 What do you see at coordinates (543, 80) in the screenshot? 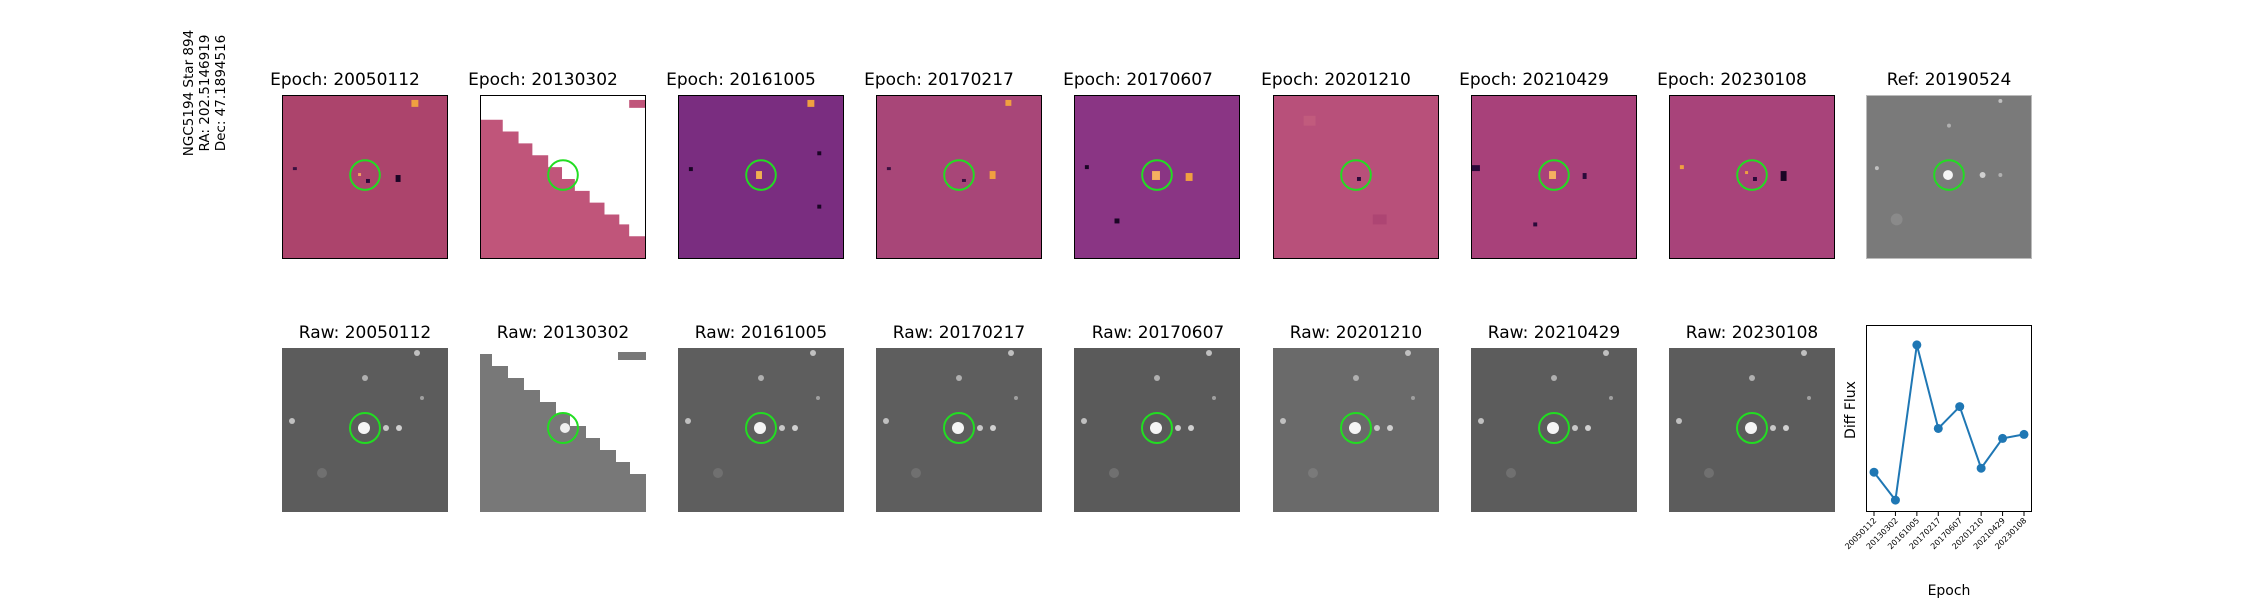
I see `diff-title-2: Epoch: 20130302` at bounding box center [543, 80].